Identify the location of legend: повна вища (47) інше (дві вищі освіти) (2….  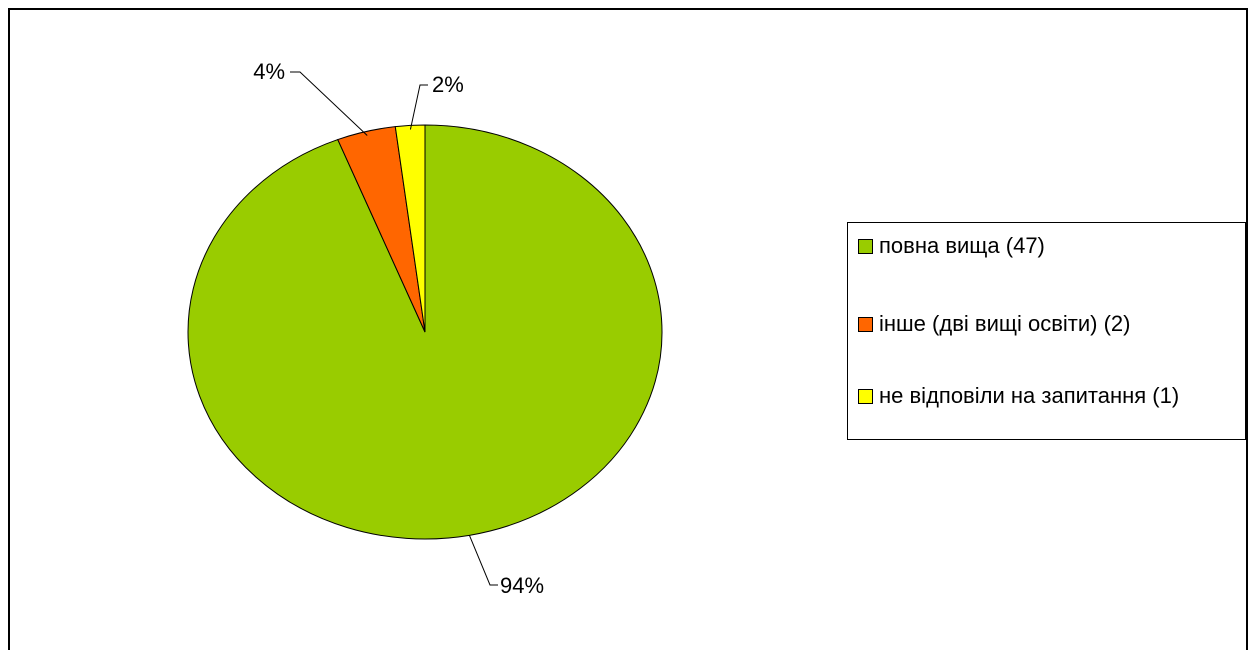
(1046, 331).